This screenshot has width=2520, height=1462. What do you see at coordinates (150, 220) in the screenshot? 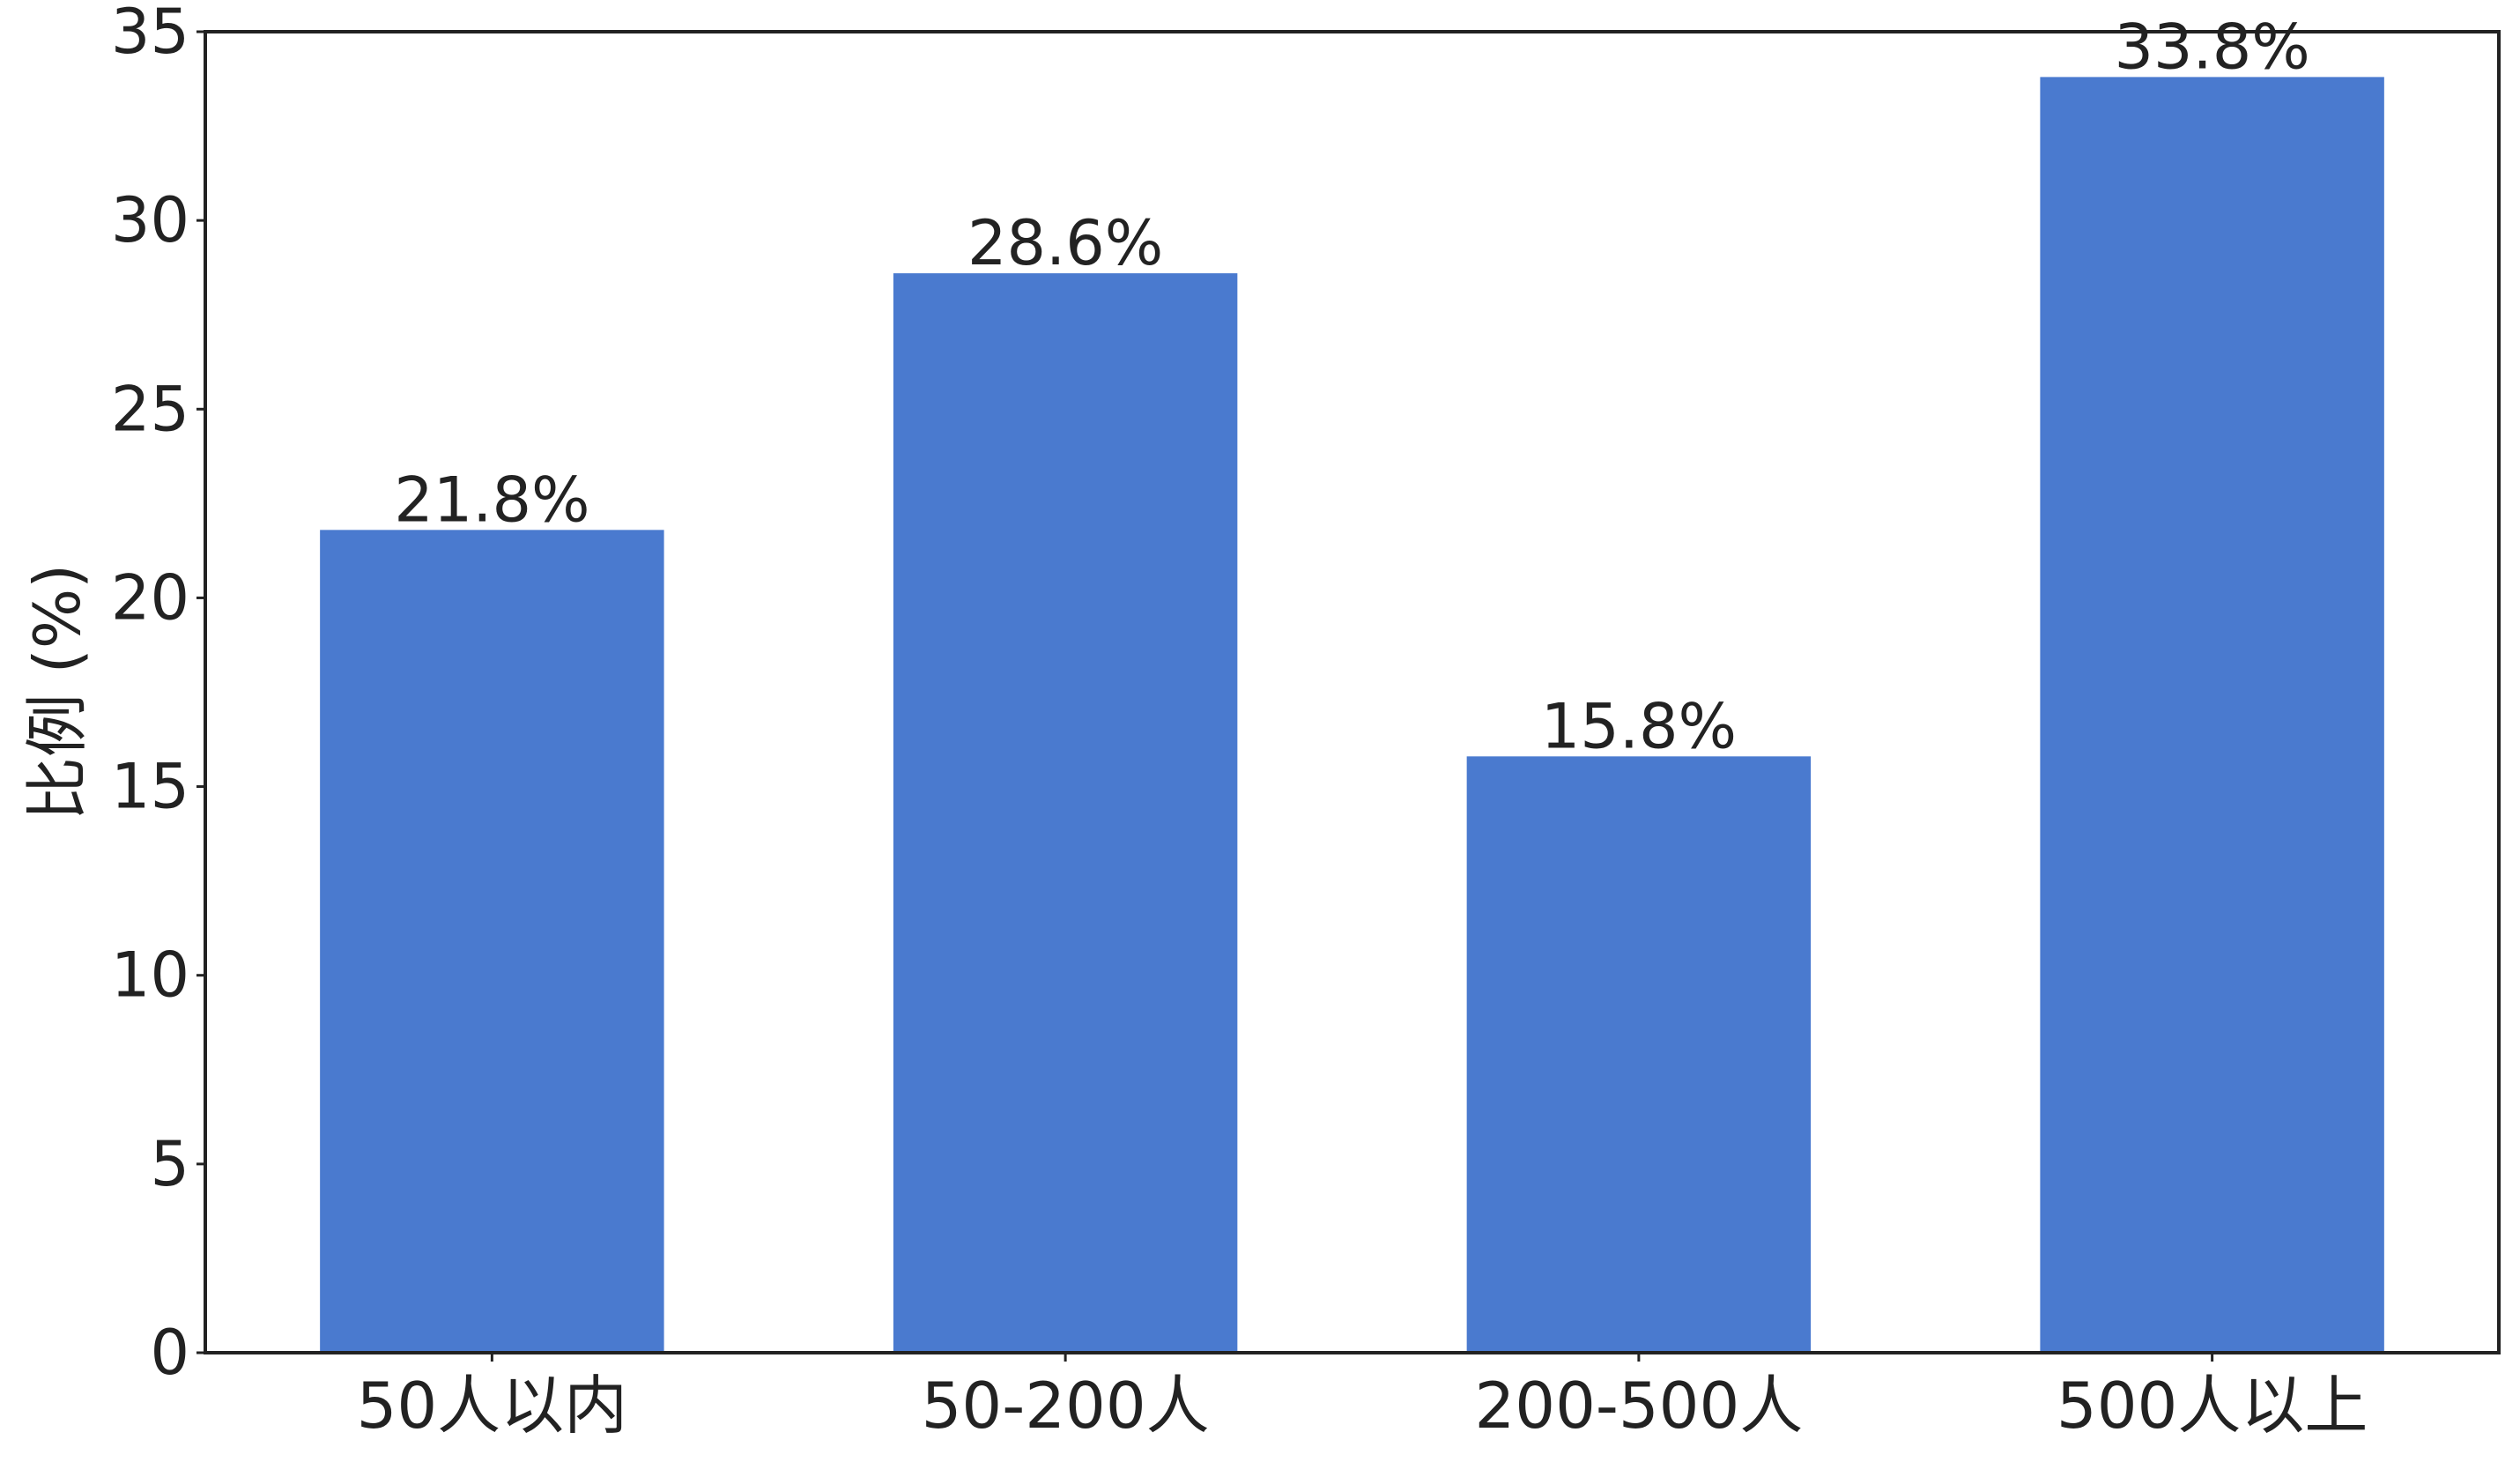
I see `y-tick-label-6: 30` at bounding box center [150, 220].